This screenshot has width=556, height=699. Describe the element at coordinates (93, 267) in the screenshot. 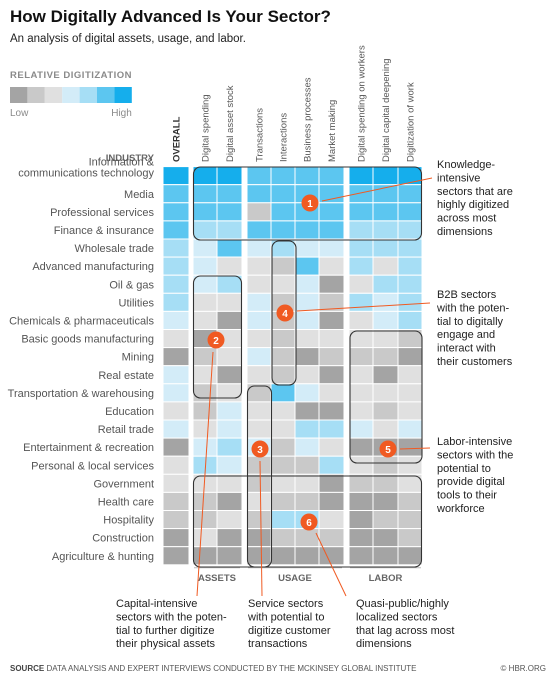

I see `row-label: Advanced manufacturing` at that location.